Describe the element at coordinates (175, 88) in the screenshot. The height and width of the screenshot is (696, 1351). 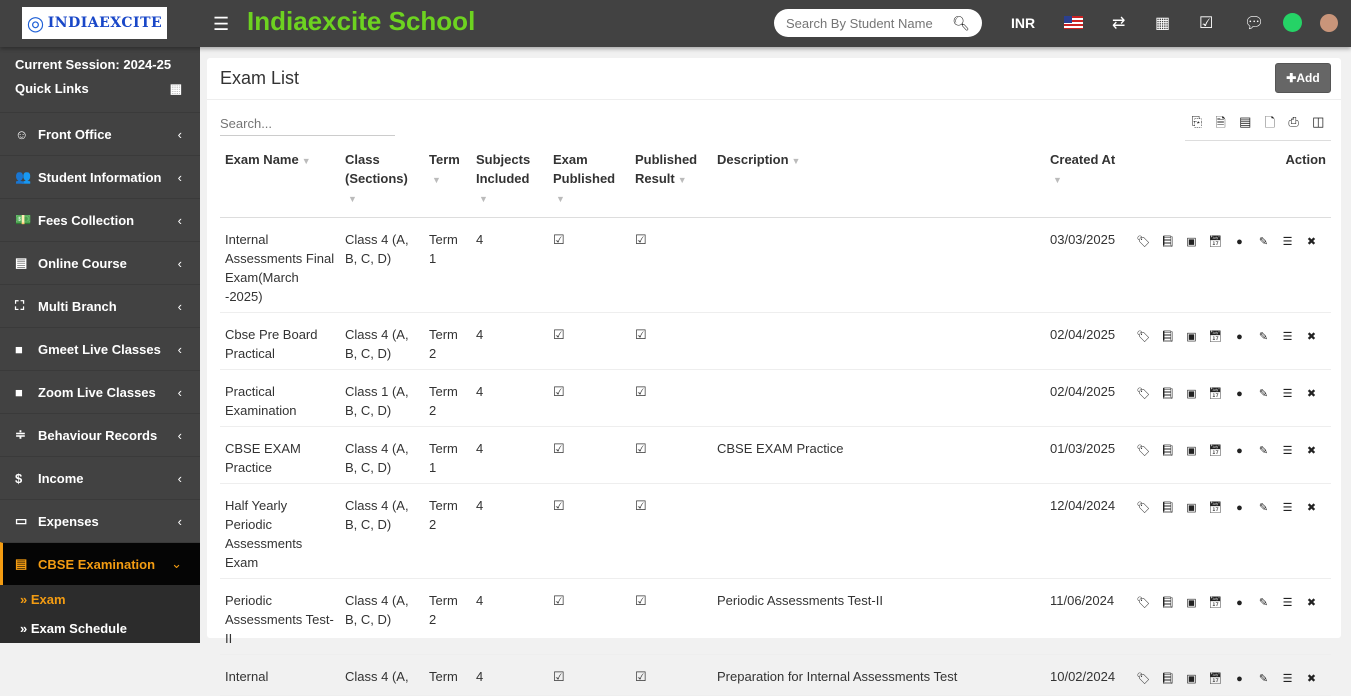
I see `grid-icon: ▦` at that location.